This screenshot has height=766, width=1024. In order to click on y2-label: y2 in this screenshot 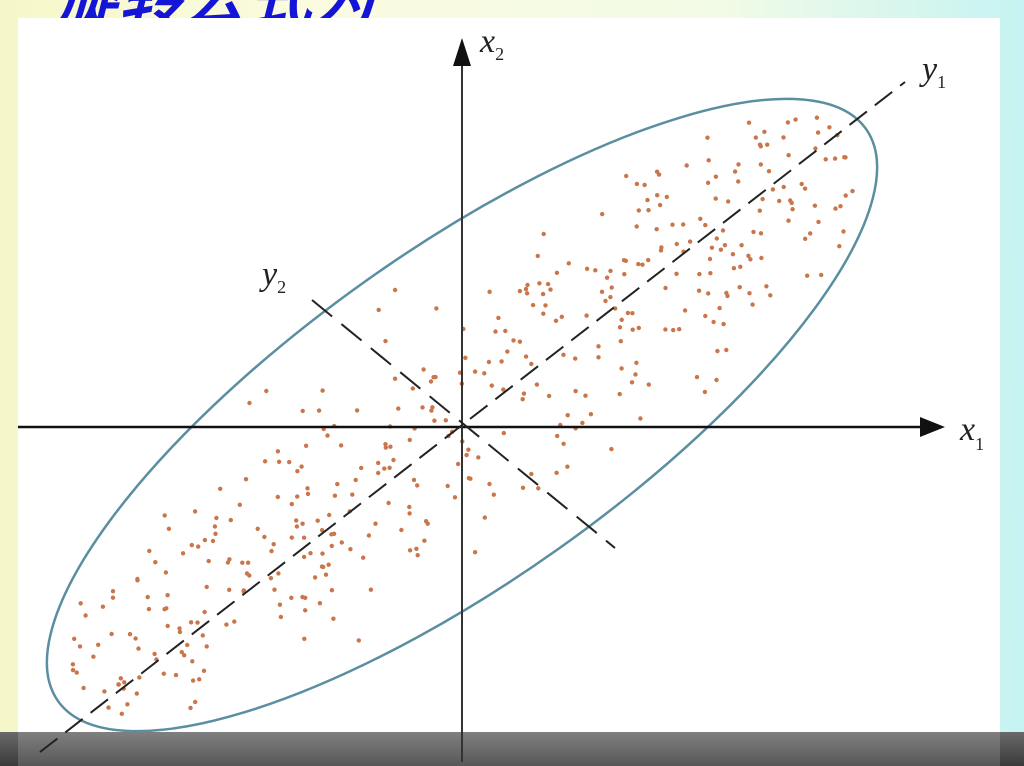, I will do `click(272, 276)`.